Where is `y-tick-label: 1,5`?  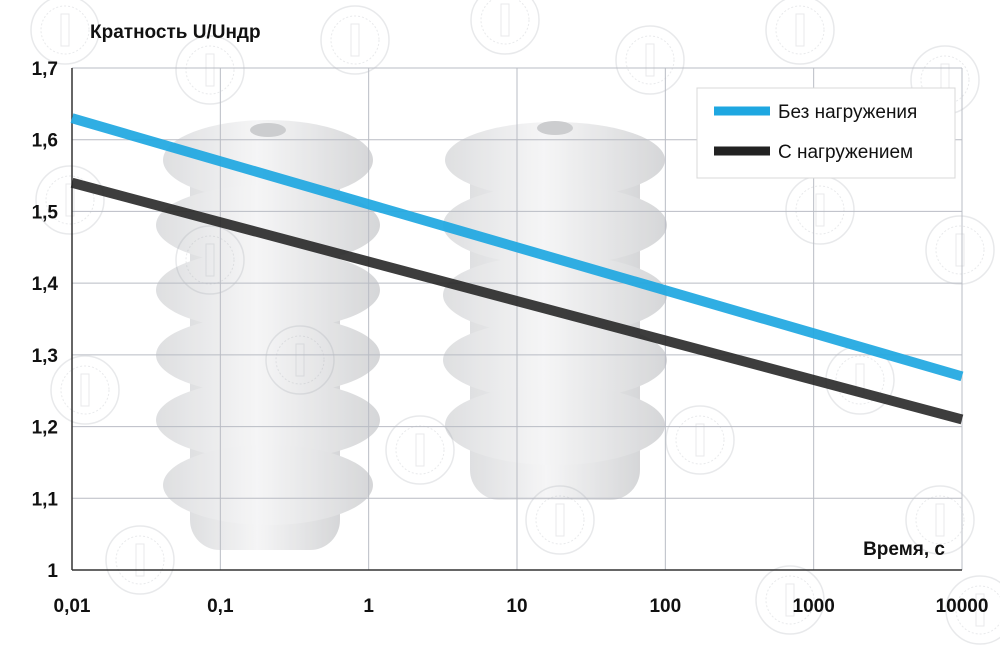 y-tick-label: 1,5 is located at coordinates (45, 212).